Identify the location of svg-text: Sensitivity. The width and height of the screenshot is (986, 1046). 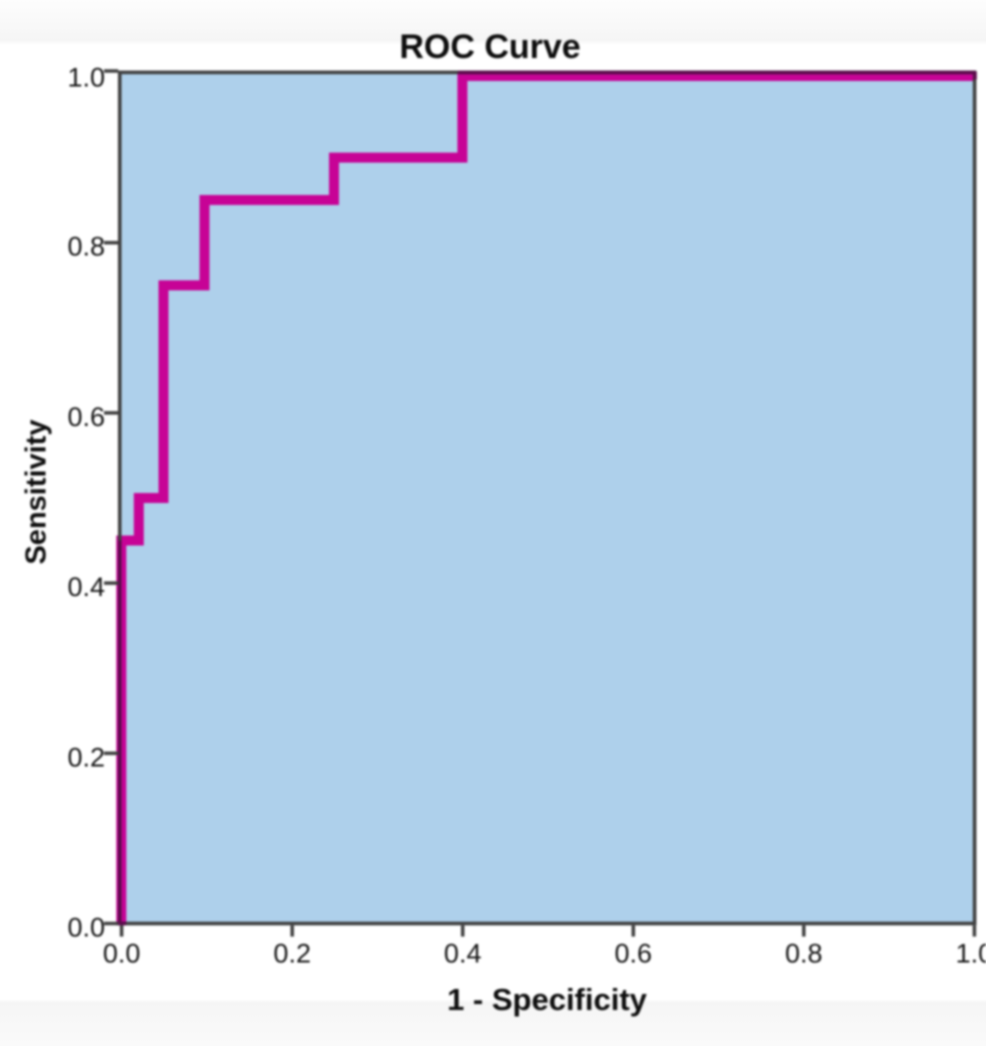
(37, 491).